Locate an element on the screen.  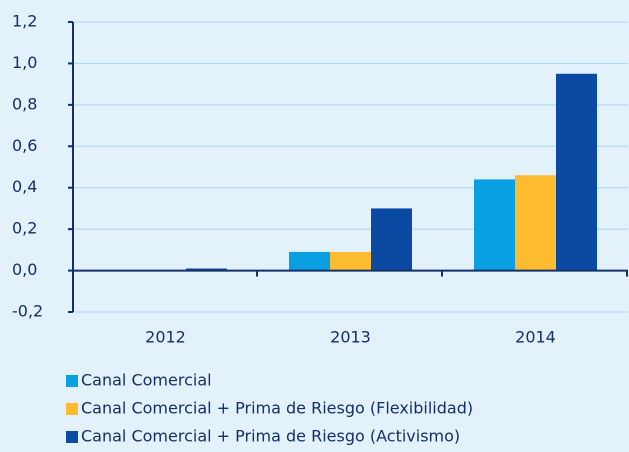
y-tick-label: 0,6 is located at coordinates (24, 145).